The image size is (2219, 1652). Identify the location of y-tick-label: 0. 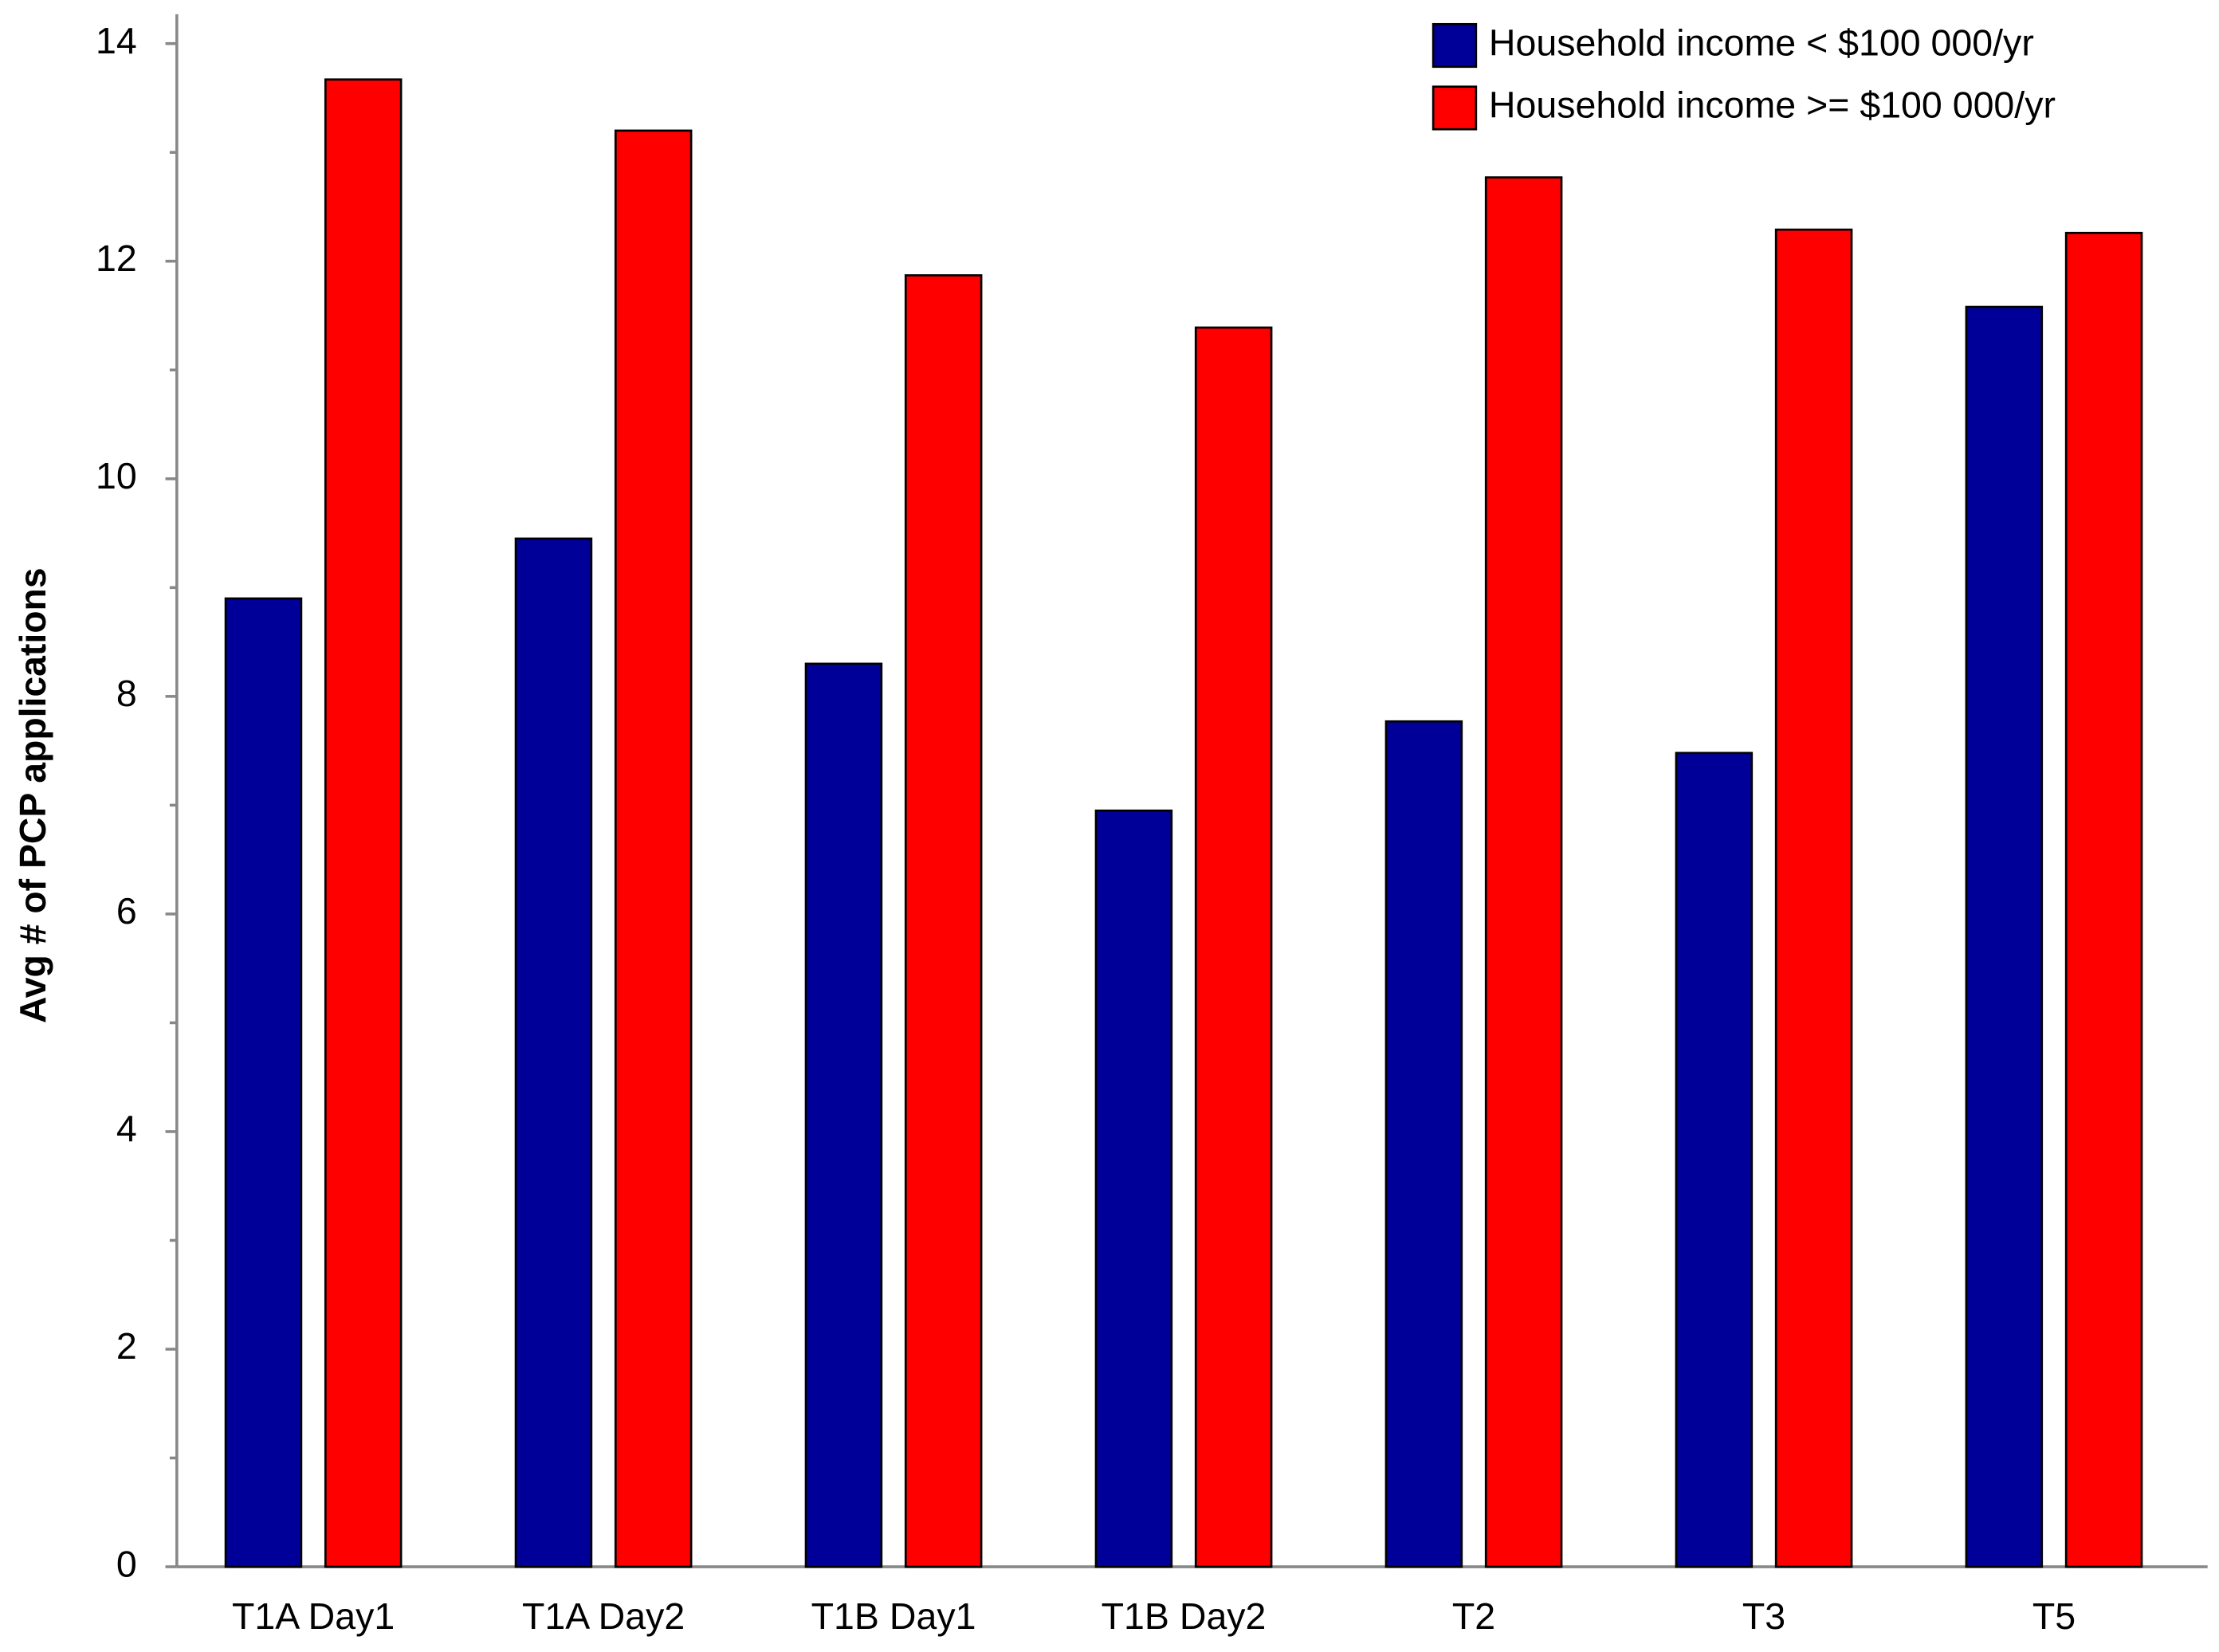
(126, 1563).